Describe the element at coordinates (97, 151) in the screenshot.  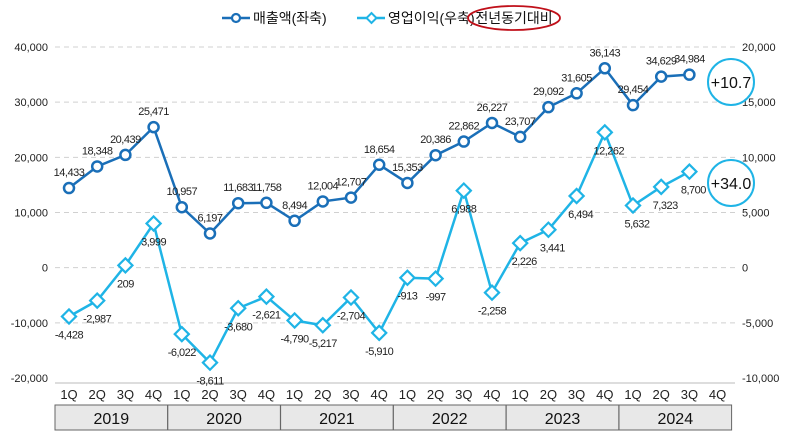
I see `revenue-data-label: 18,348` at that location.